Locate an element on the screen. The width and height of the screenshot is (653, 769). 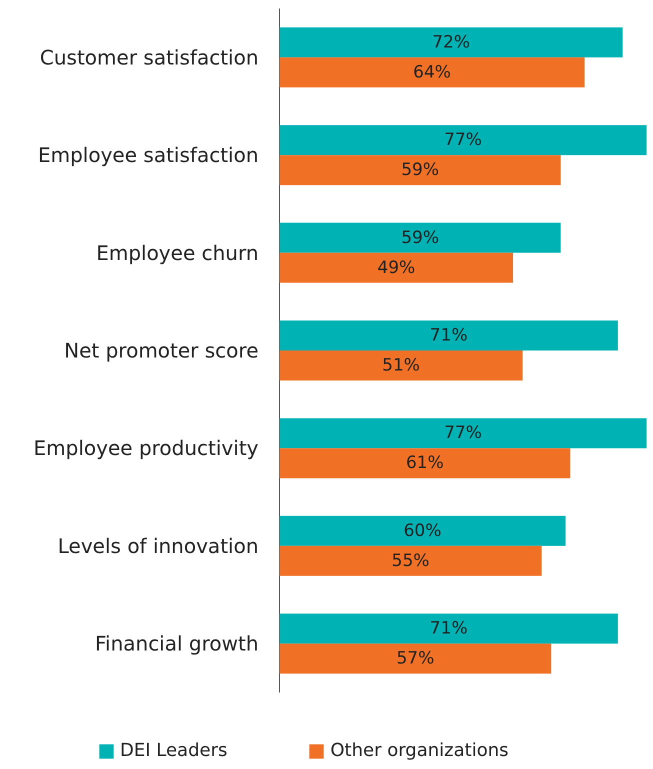
data-label: 57% is located at coordinates (415, 658).